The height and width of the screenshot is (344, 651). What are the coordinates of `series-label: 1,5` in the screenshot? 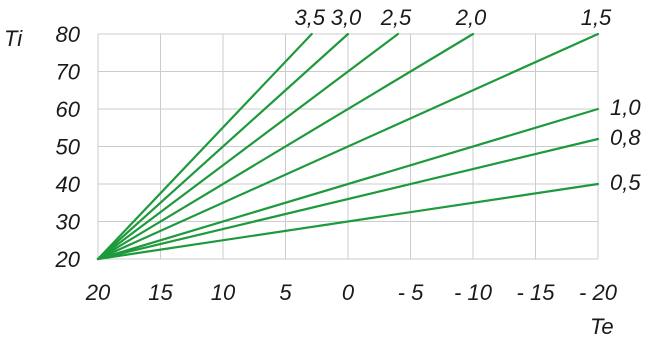 It's located at (596, 17).